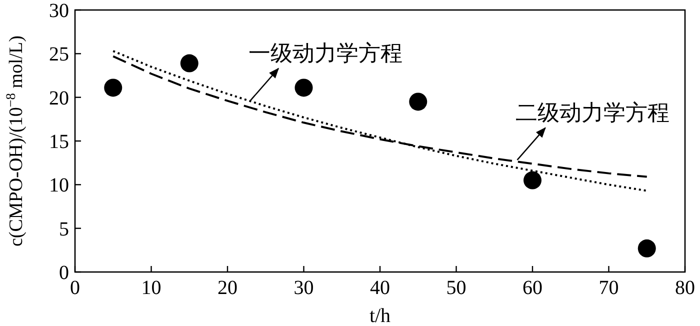 This screenshot has height=326, width=700. What do you see at coordinates (325, 53) in the screenshot?
I see `annotation: 一级动力学方程` at bounding box center [325, 53].